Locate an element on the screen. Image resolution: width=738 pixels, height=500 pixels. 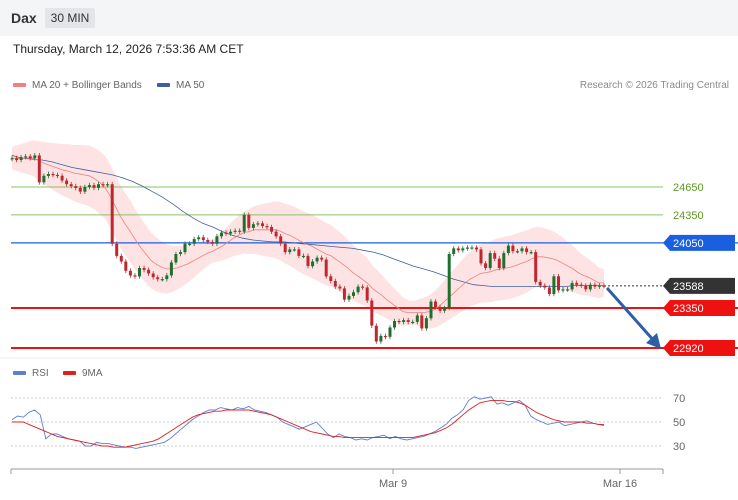
legend-rsi: RSI is located at coordinates (31, 373).